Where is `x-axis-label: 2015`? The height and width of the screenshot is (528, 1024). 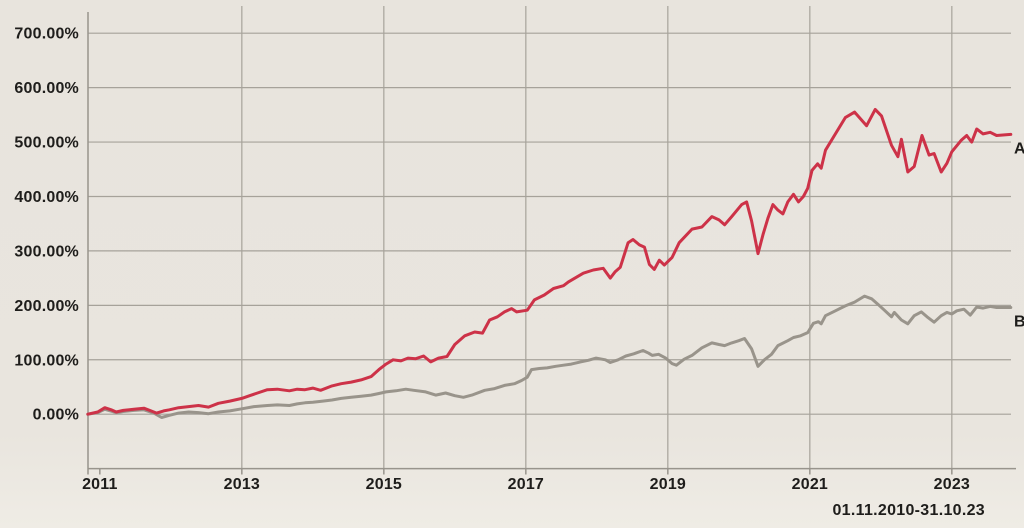 x-axis-label: 2015 is located at coordinates (384, 484).